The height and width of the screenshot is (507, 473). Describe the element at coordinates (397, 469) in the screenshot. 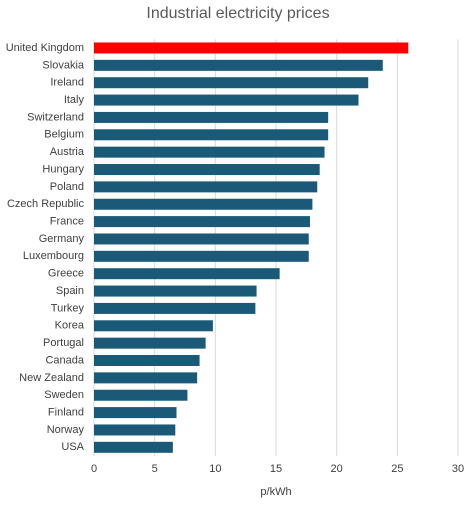

I see `x-tick-label: 25` at that location.